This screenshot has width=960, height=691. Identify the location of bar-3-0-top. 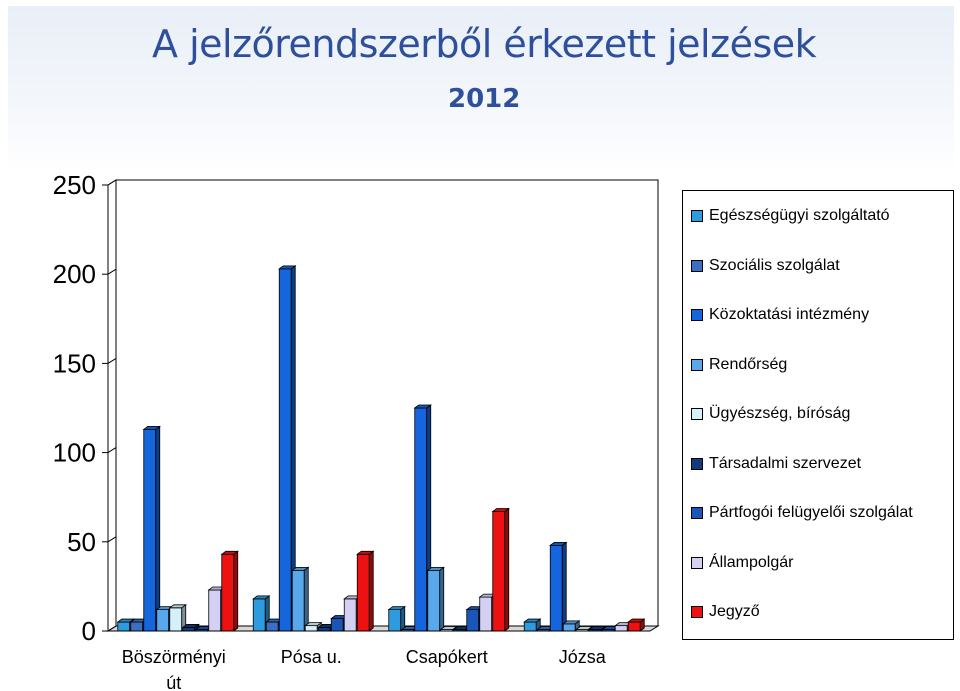
(532, 620).